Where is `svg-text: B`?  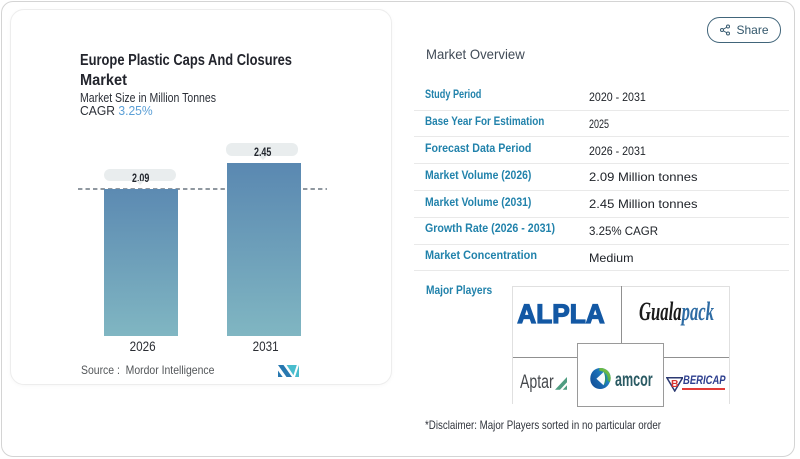 svg-text: B is located at coordinates (674, 383).